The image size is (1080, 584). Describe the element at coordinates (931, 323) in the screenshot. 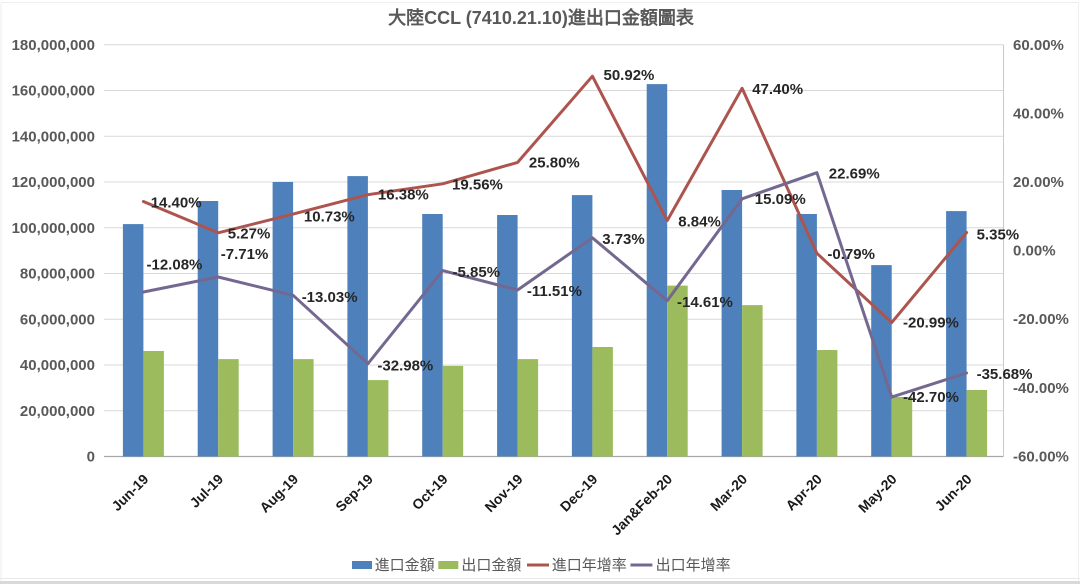

I see `svg-text: -20.99%` at that location.